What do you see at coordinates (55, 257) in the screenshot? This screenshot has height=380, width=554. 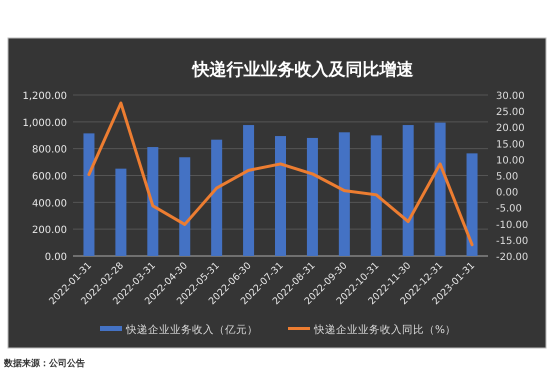 I see `y-tick-label: 0.00` at bounding box center [55, 257].